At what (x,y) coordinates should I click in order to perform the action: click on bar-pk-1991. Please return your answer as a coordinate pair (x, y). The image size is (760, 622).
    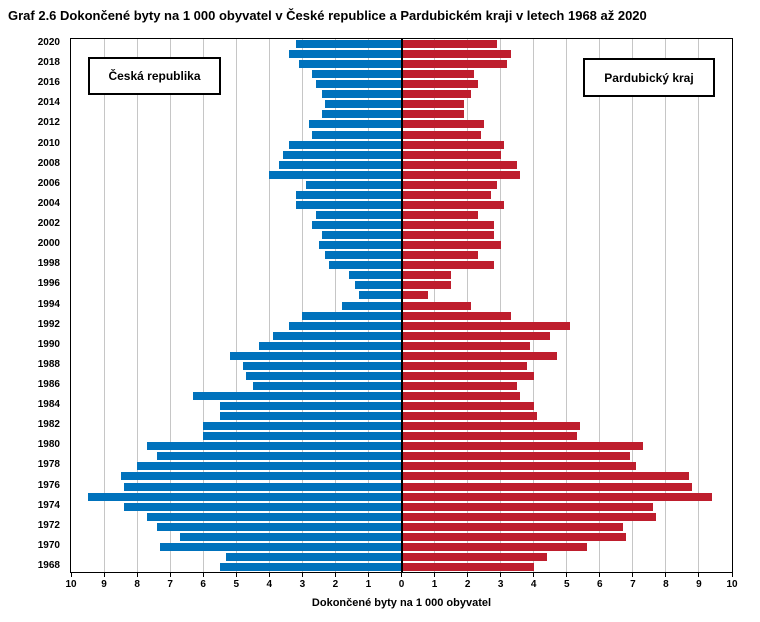
    Looking at the image, I should click on (476, 335).